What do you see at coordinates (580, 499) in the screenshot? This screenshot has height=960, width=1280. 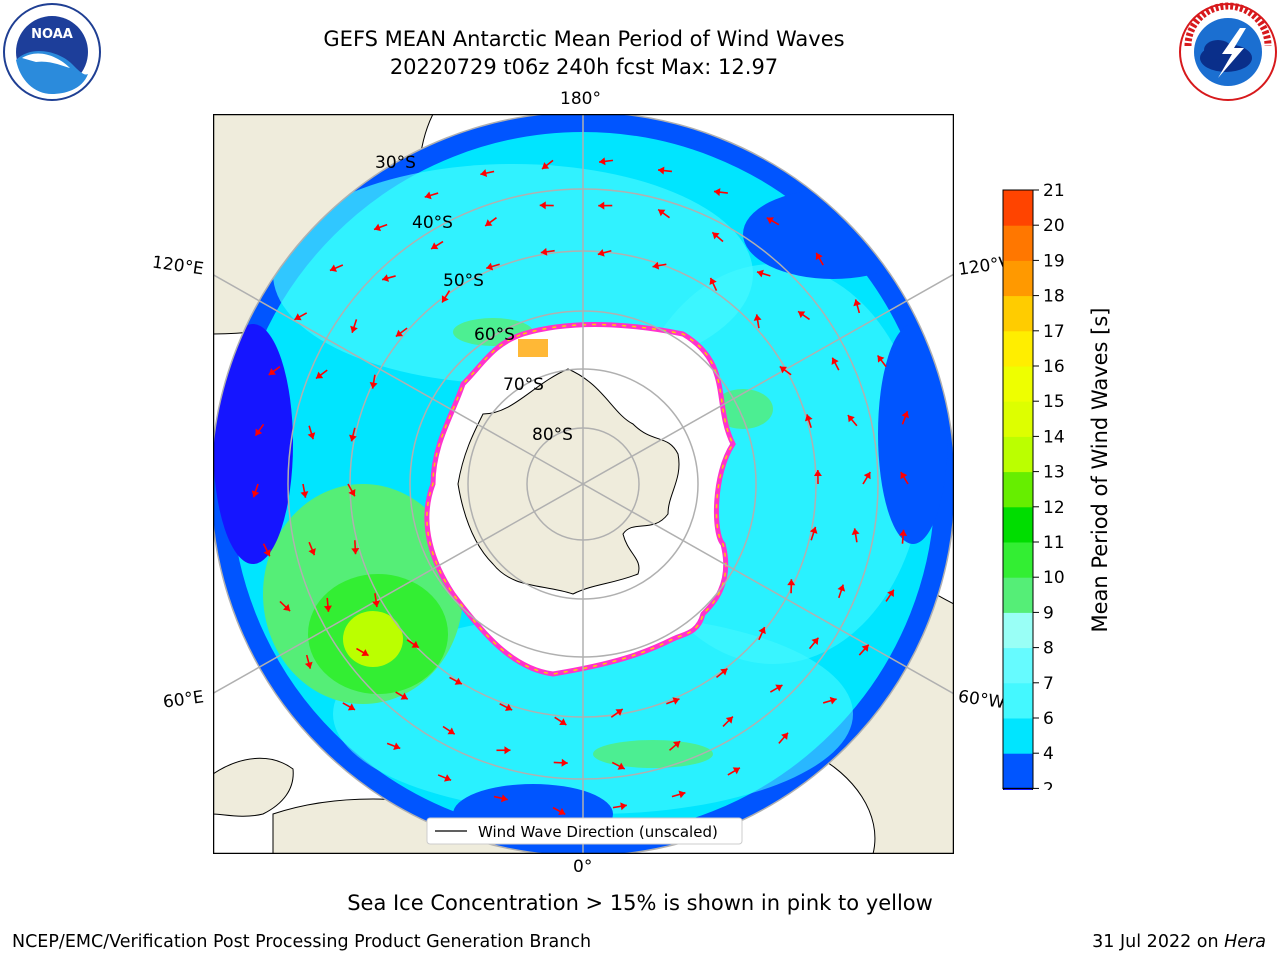 I see `sea-ice-region` at bounding box center [580, 499].